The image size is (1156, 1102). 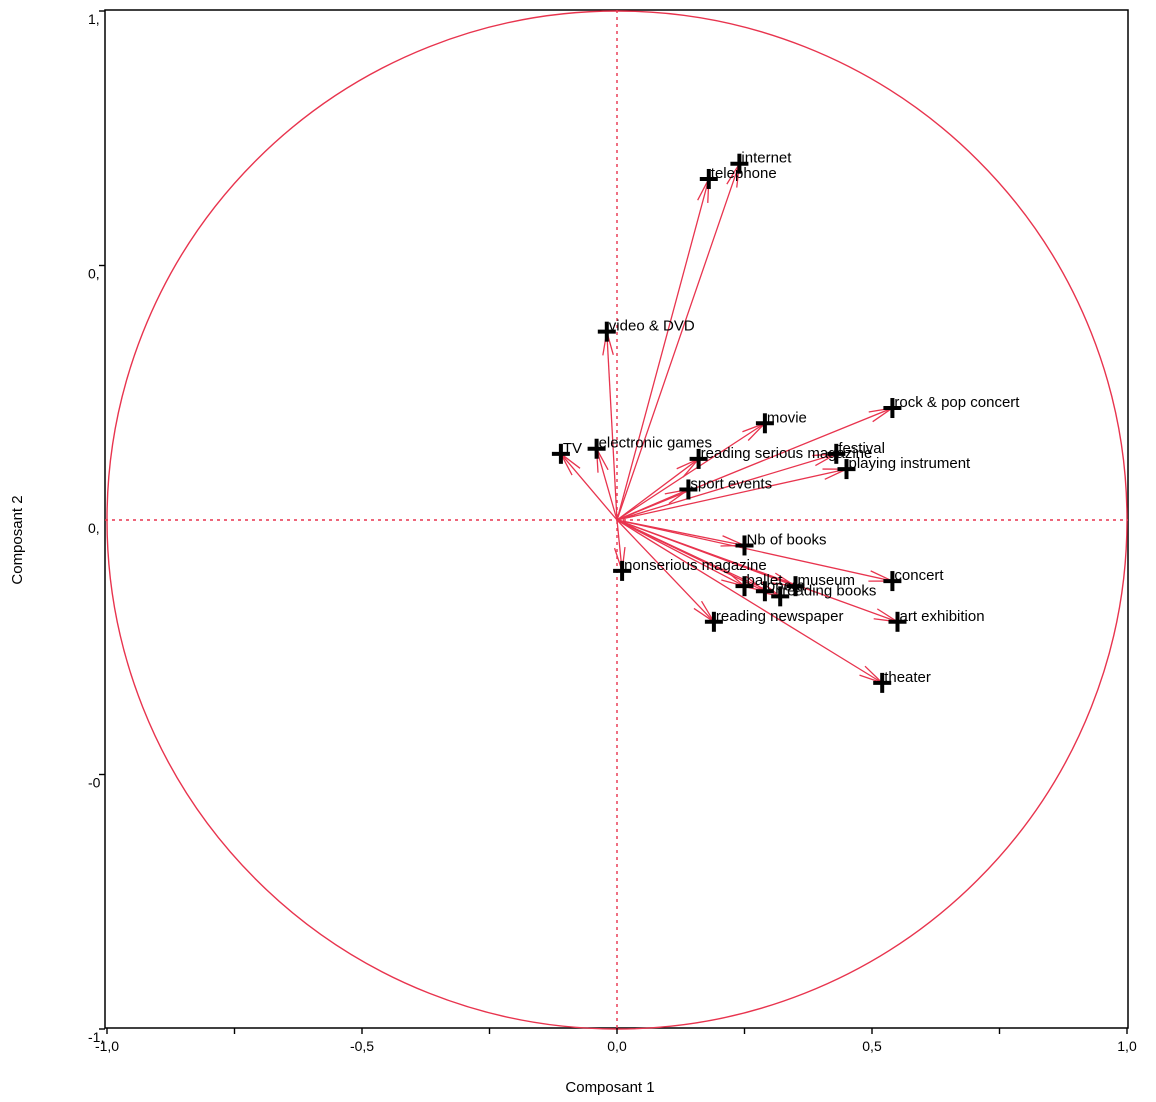 What do you see at coordinates (609, 1087) in the screenshot?
I see `x-axis-title: Composant 1` at bounding box center [609, 1087].